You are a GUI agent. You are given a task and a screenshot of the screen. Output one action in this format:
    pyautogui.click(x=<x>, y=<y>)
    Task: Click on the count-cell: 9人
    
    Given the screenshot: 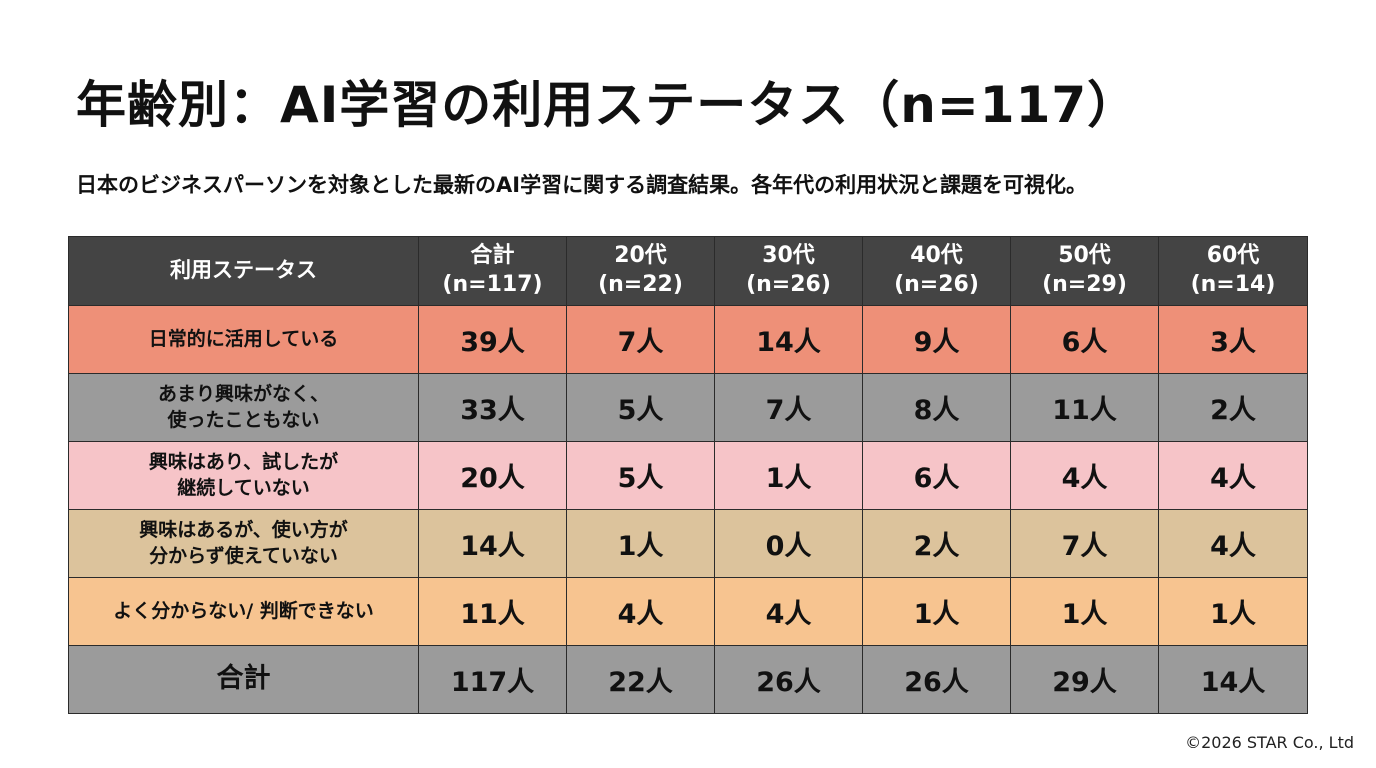 What is the action you would take?
    pyautogui.click(x=936, y=339)
    